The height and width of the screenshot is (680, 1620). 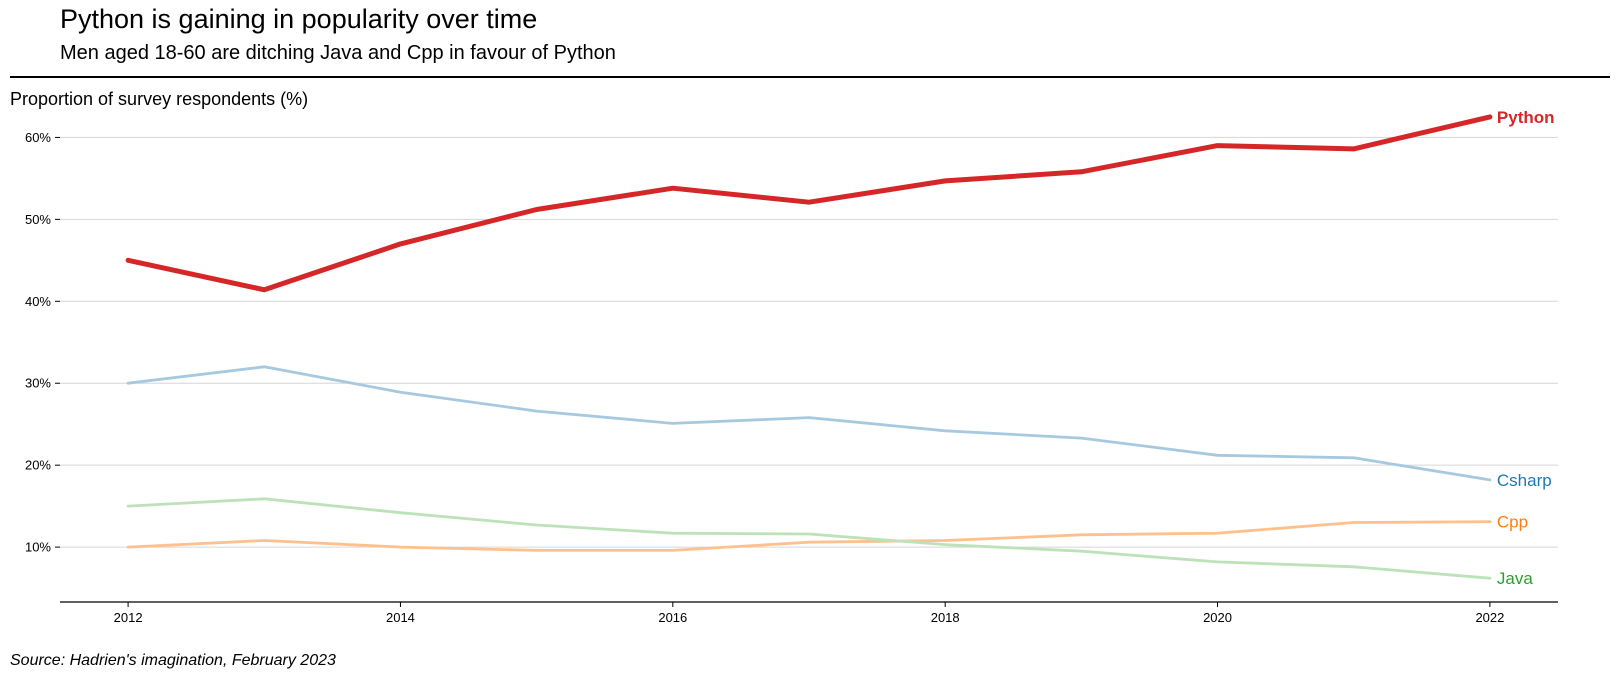 What do you see at coordinates (1524, 480) in the screenshot?
I see `series-label-csharp: Csharp` at bounding box center [1524, 480].